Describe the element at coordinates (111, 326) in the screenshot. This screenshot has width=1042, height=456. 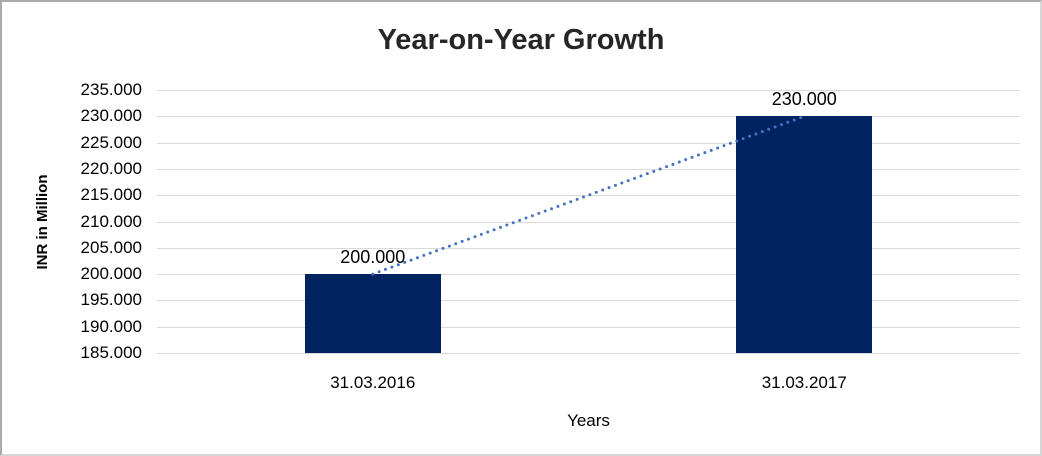
I see `y-tick-label: 190.000` at that location.